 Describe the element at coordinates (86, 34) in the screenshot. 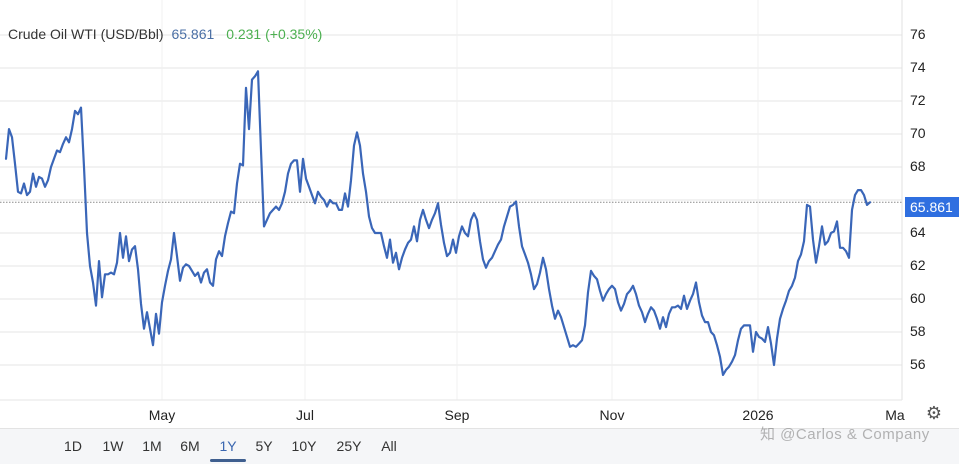

I see `instrument-name: Crude Oil WTI (USD/Bbl)` at that location.